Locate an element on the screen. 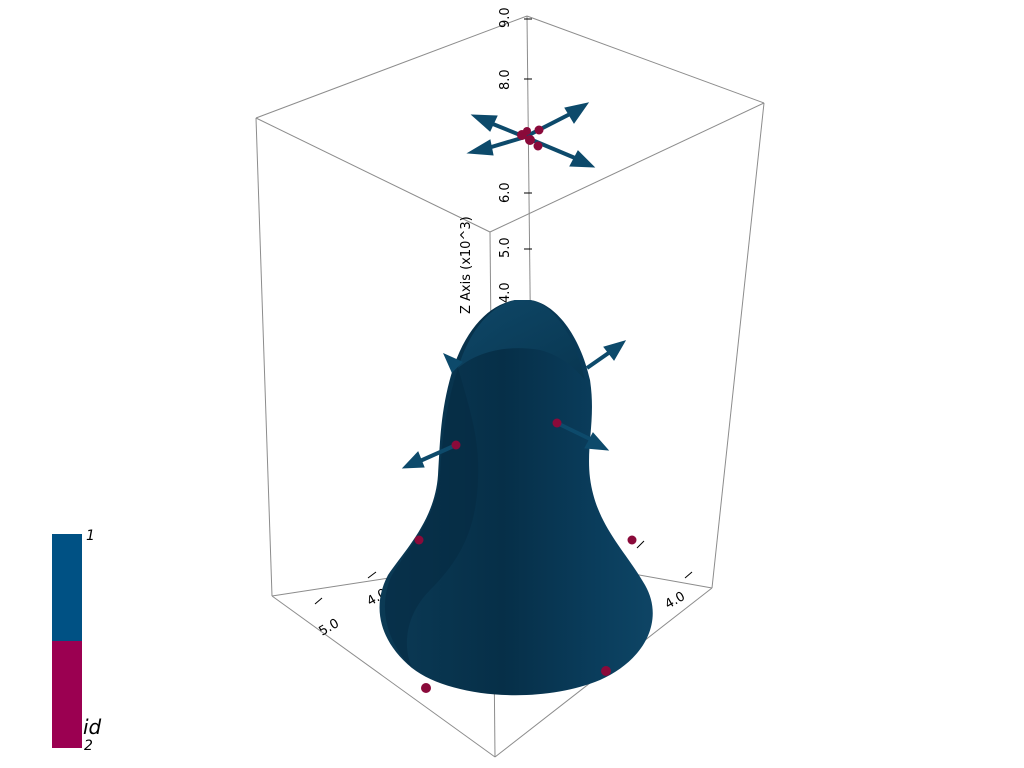 This screenshot has width=1024, height=768. z-tick-label: 5.0 is located at coordinates (505, 247).